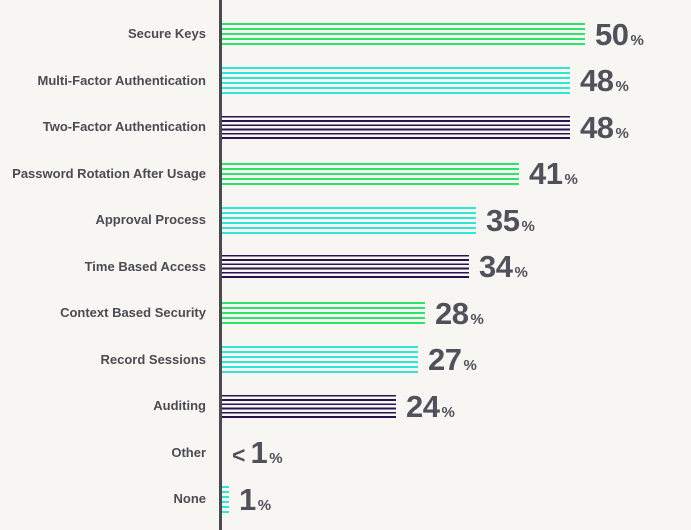  I want to click on category-label: Record Sessions, so click(153, 359).